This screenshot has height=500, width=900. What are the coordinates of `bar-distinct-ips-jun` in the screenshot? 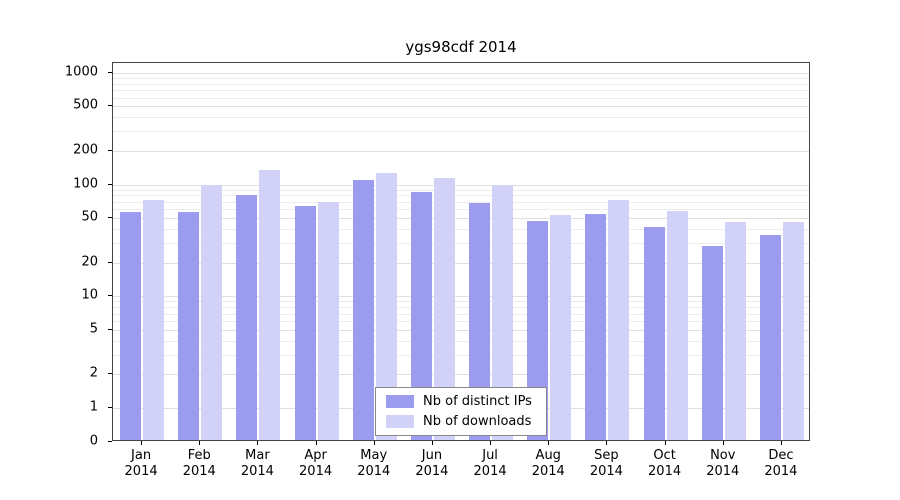 It's located at (421, 316).